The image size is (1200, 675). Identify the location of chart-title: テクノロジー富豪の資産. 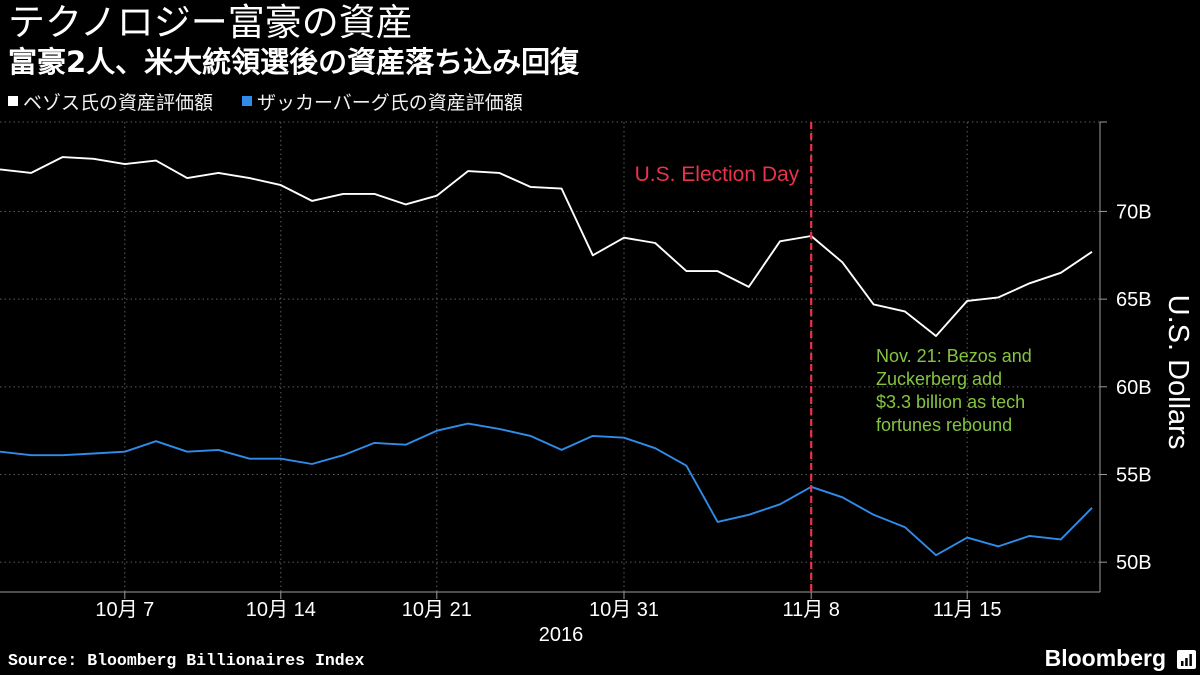
(210, 22).